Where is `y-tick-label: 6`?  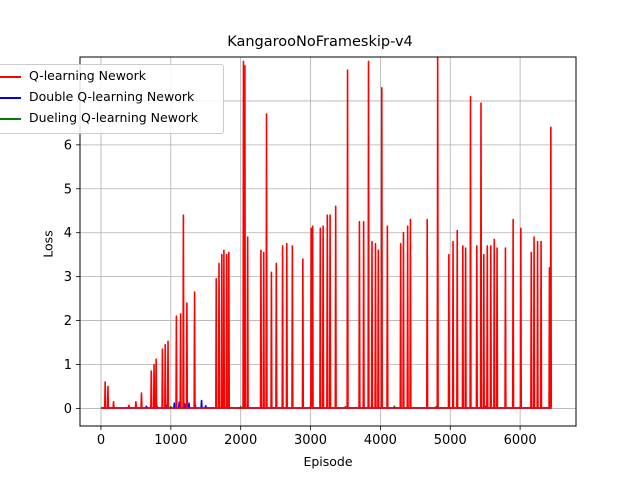 y-tick-label: 6 is located at coordinates (68, 145).